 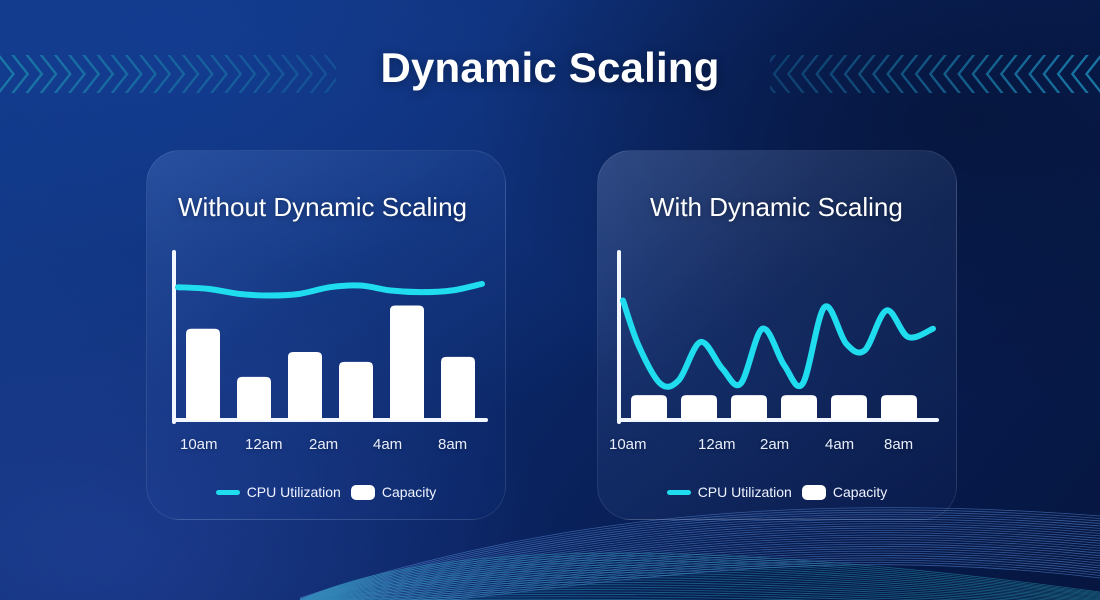 What do you see at coordinates (776, 207) in the screenshot?
I see `card-title-with: With Dynamic Scaling` at bounding box center [776, 207].